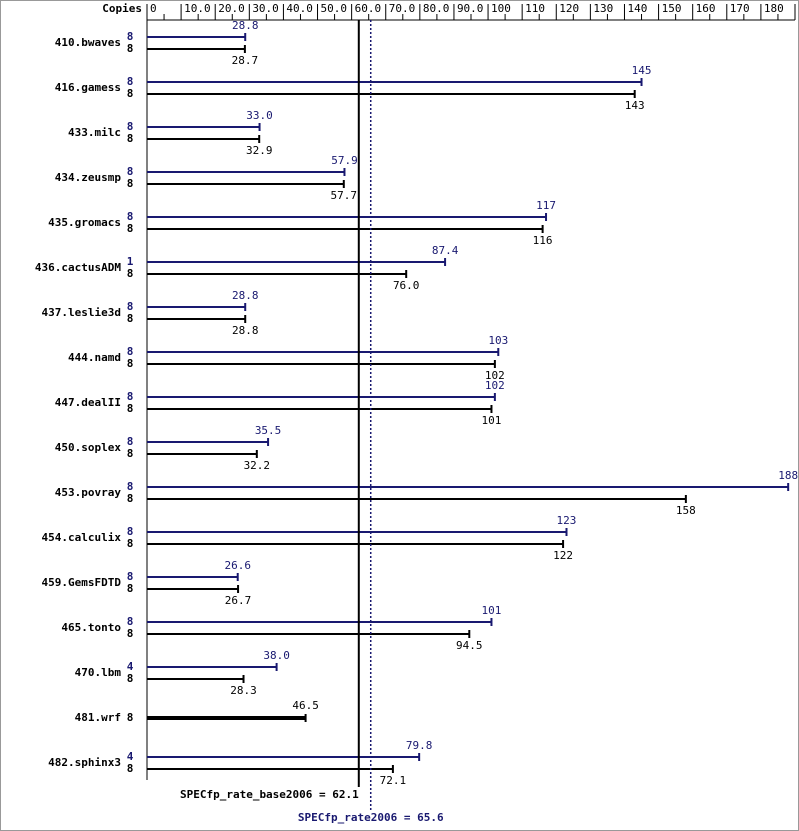 This screenshot has width=799, height=831. What do you see at coordinates (406, 285) in the screenshot?
I see `value-label: 76.0` at bounding box center [406, 285].